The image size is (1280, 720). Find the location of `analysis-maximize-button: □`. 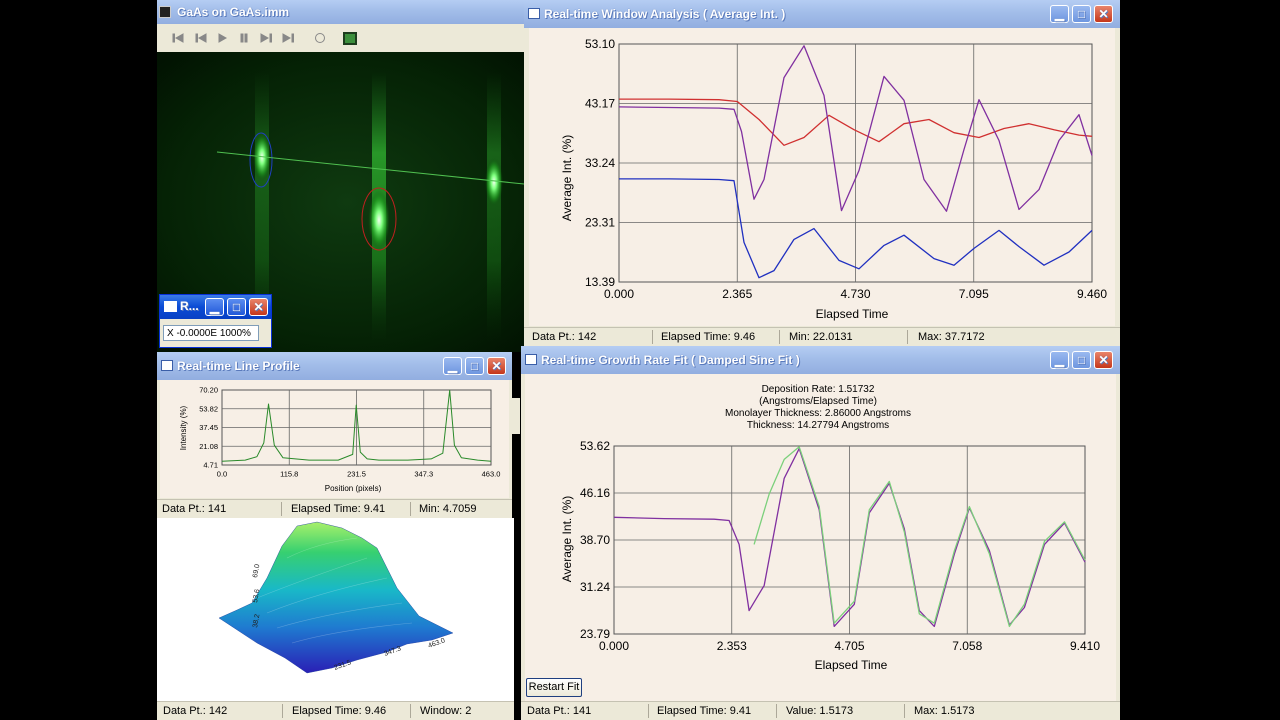

analysis-maximize-button: □ is located at coordinates (1081, 14).